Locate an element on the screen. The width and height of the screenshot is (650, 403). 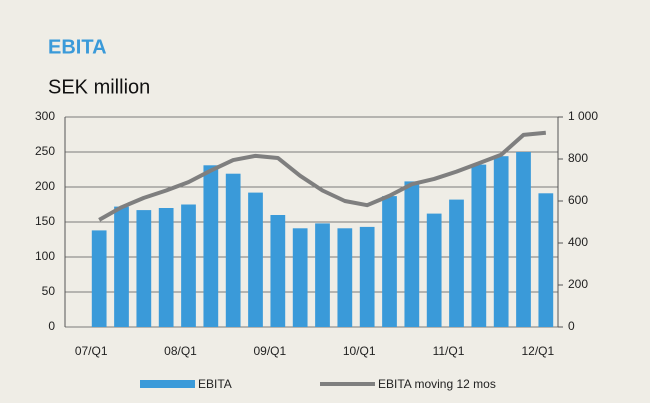
x-tick-label: 12/Q1 is located at coordinates (537, 351).